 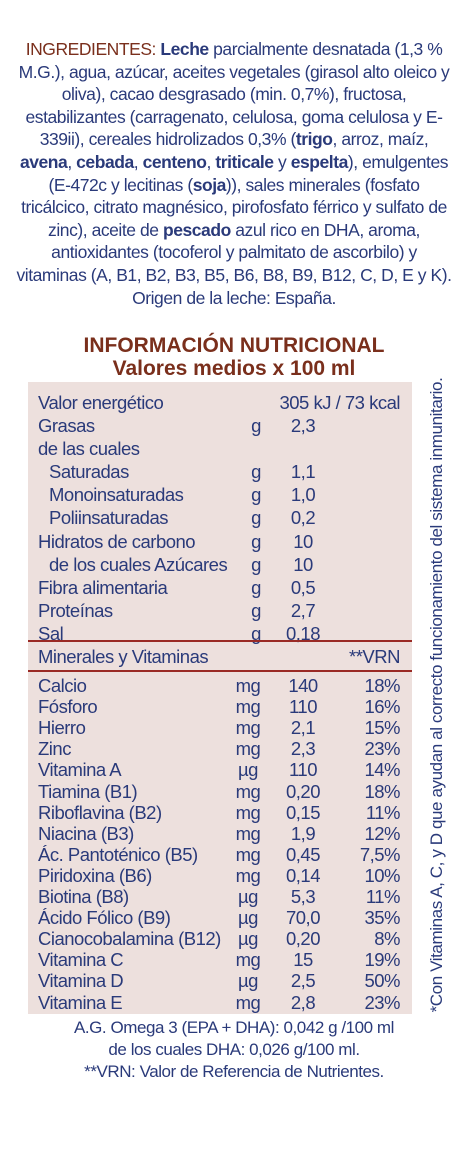 I want to click on mineral-name: Riboflavina (B2), so click(x=100, y=812).